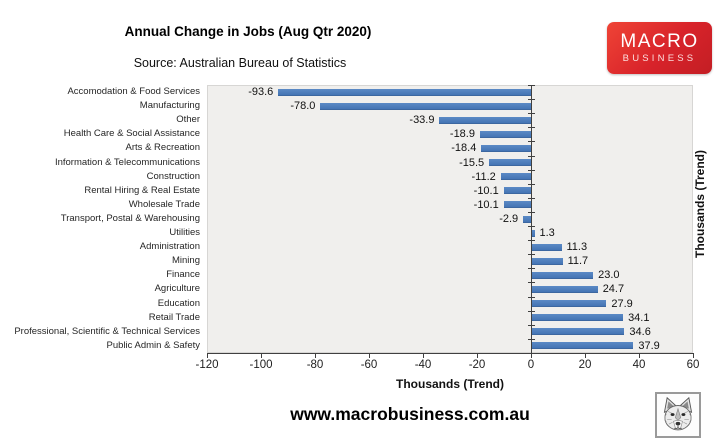 The width and height of the screenshot is (716, 447). What do you see at coordinates (450, 353) in the screenshot?
I see `x-axis-line` at bounding box center [450, 353].